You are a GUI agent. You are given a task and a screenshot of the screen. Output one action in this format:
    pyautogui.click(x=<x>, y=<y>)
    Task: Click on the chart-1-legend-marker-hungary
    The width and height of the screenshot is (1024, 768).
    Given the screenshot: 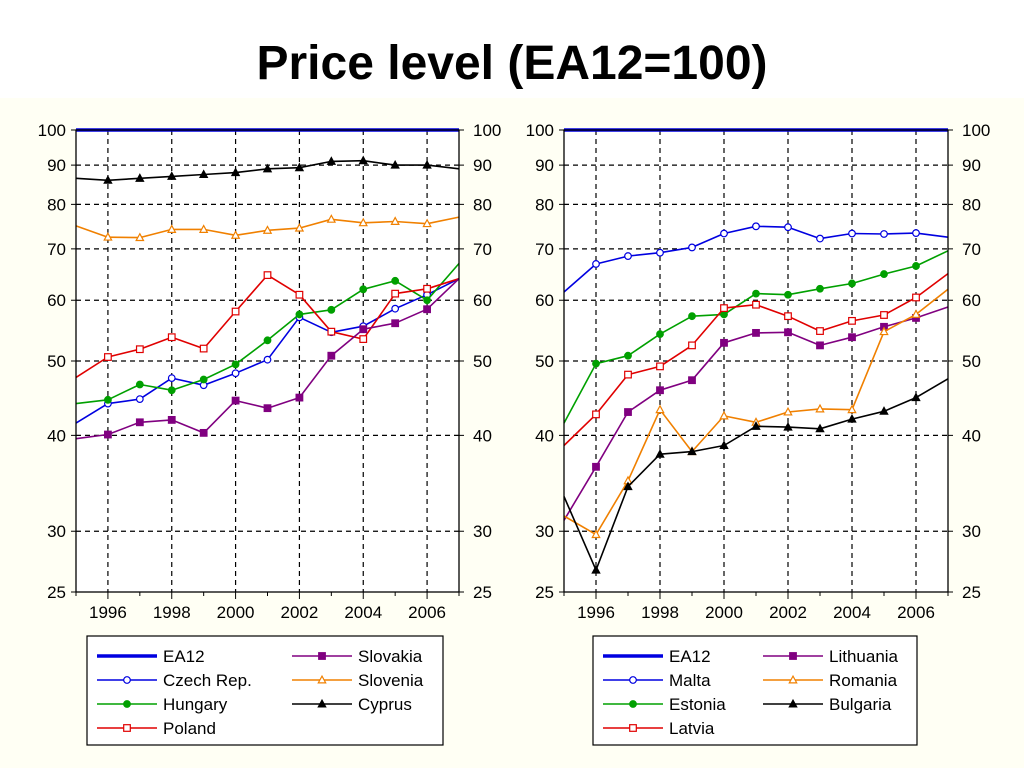 What is the action you would take?
    pyautogui.click(x=127, y=704)
    